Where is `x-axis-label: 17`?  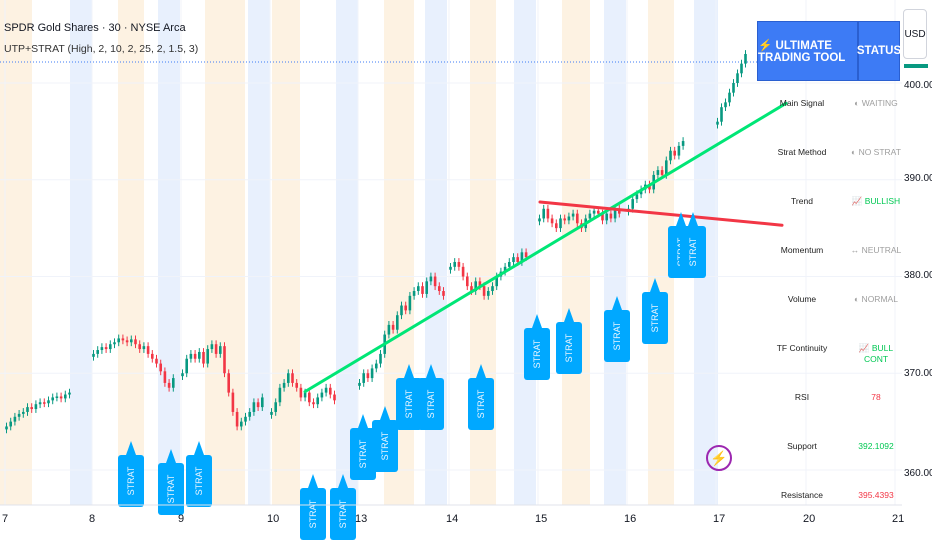
x-axis-label: 17 is located at coordinates (719, 519).